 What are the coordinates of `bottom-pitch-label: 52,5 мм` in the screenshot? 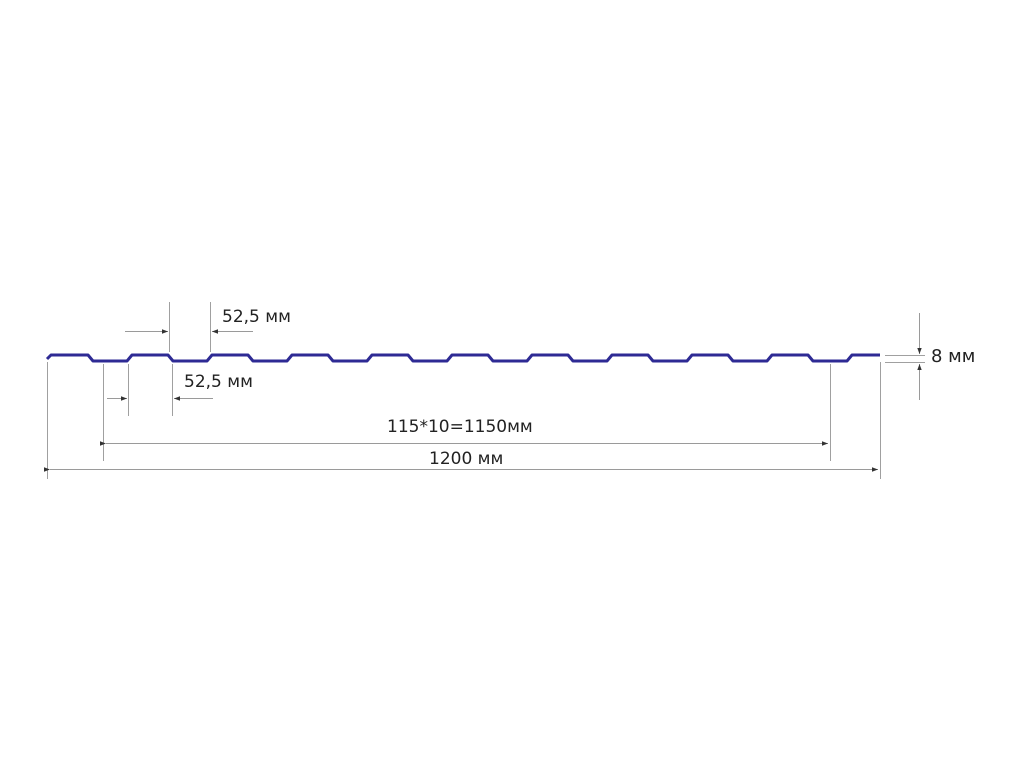 It's located at (218, 382).